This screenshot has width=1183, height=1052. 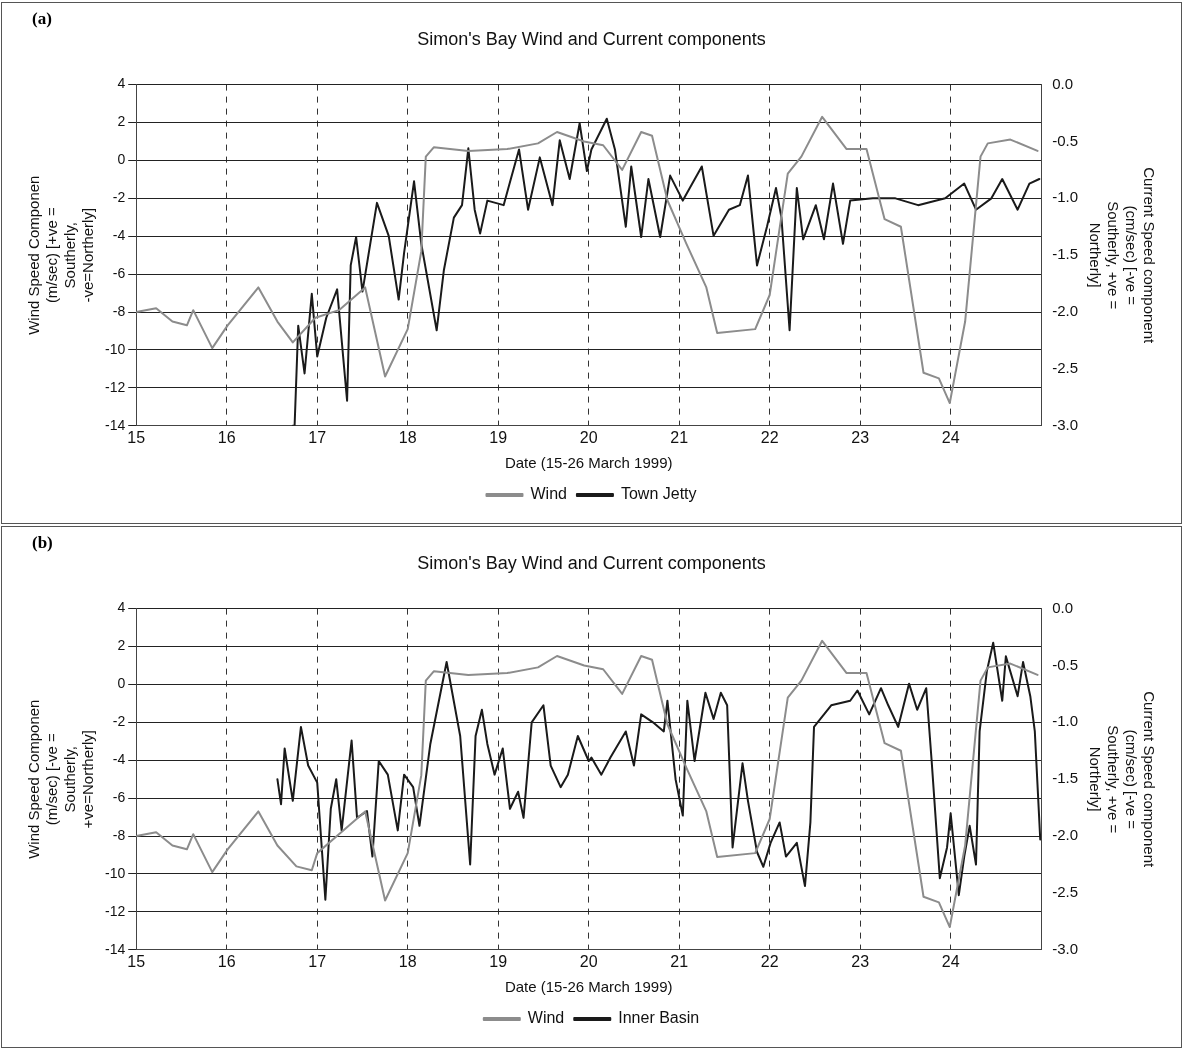 What do you see at coordinates (61, 255) in the screenshot?
I see `y-axis-title: Wind Speed Componen (m/sec) [+ve = Southerly, -ve=Northerly]` at bounding box center [61, 255].